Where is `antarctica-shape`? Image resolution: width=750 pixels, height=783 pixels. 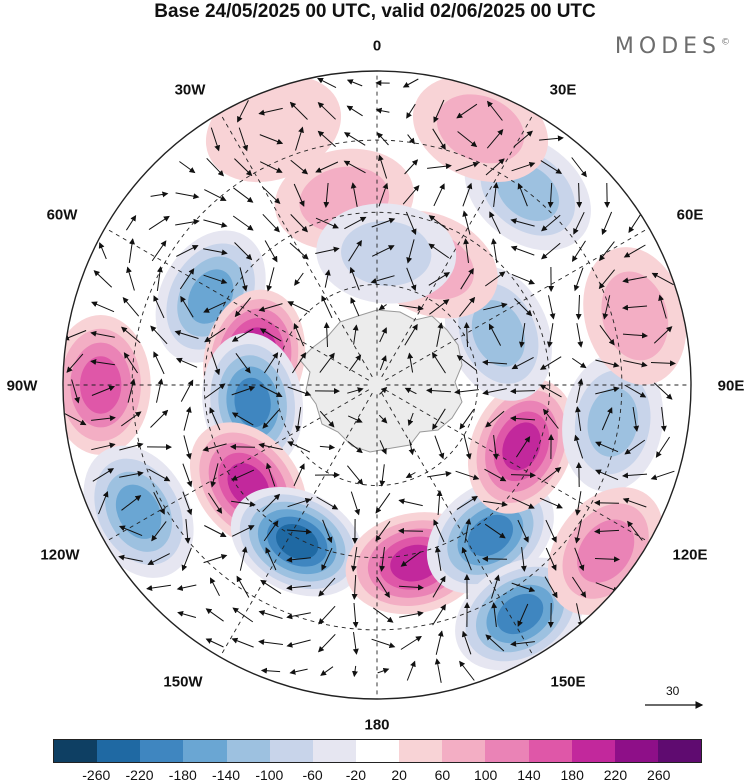 antarctica-shape is located at coordinates (381, 381).